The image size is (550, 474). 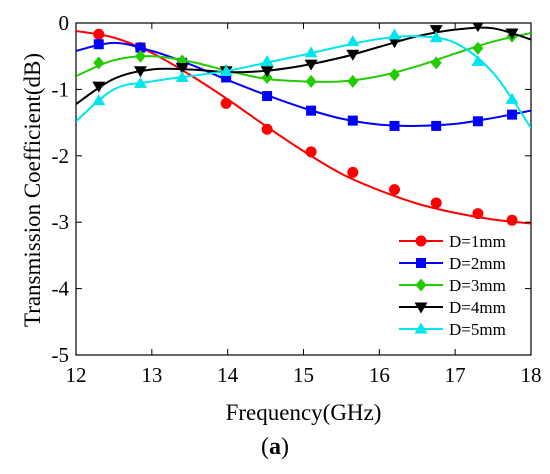 What do you see at coordinates (61, 89) in the screenshot?
I see `y-tick-label: -1` at bounding box center [61, 89].